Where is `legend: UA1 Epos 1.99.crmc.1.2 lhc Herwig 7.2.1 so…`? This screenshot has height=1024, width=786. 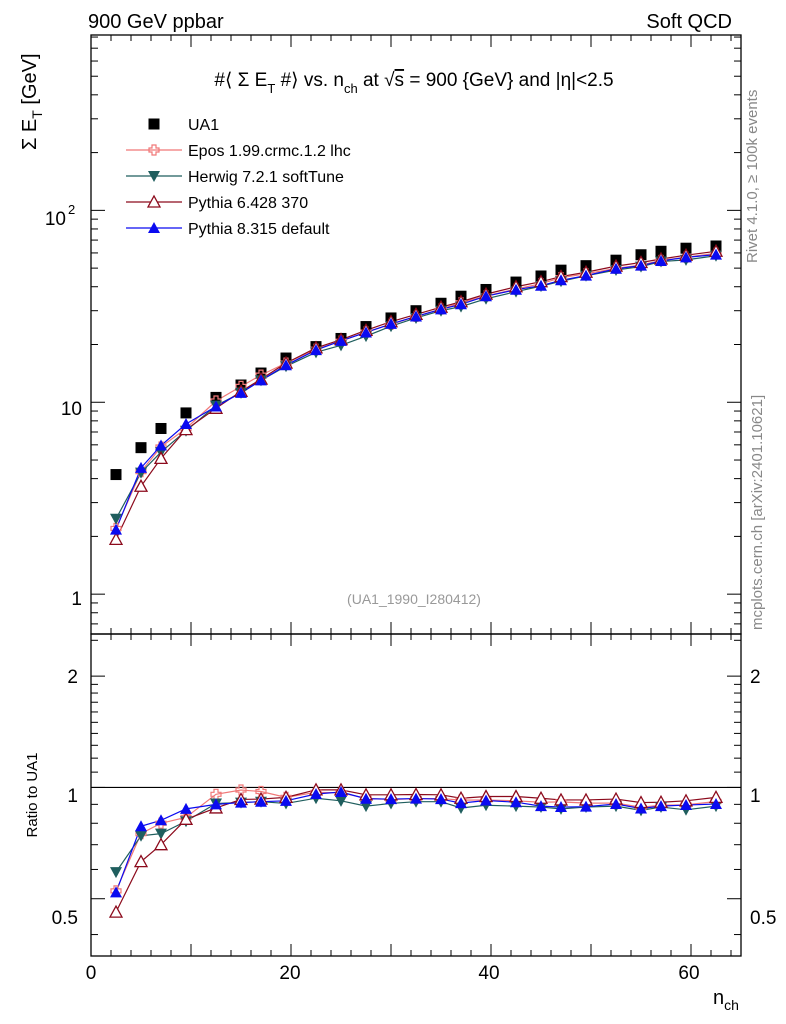 legend: UA1 Epos 1.99.crmc.1.2 lhc Herwig 7.2.1 so… is located at coordinates (238, 177).